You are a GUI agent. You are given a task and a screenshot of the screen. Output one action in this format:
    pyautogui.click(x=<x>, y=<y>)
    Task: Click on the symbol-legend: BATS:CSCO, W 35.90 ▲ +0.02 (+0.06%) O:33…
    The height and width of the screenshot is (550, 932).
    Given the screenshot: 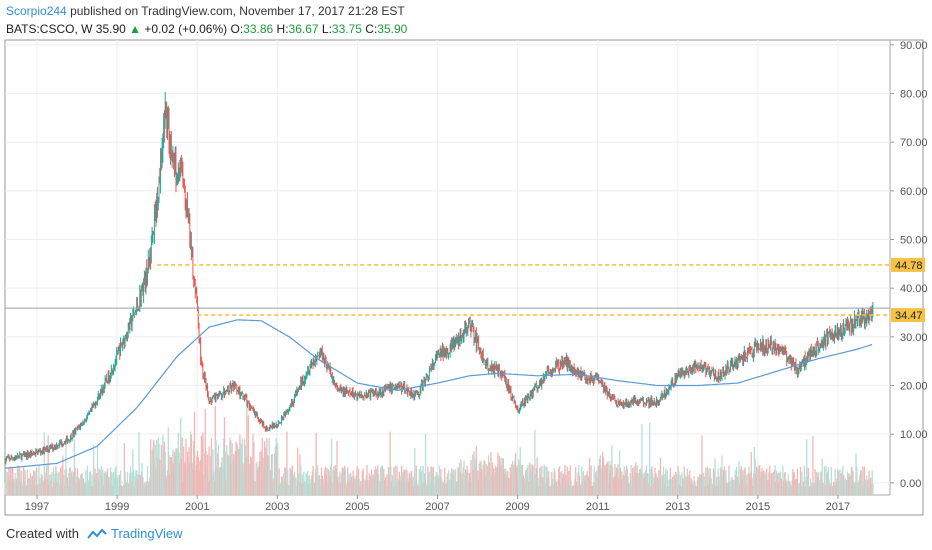 What is the action you would take?
    pyautogui.click(x=206, y=29)
    